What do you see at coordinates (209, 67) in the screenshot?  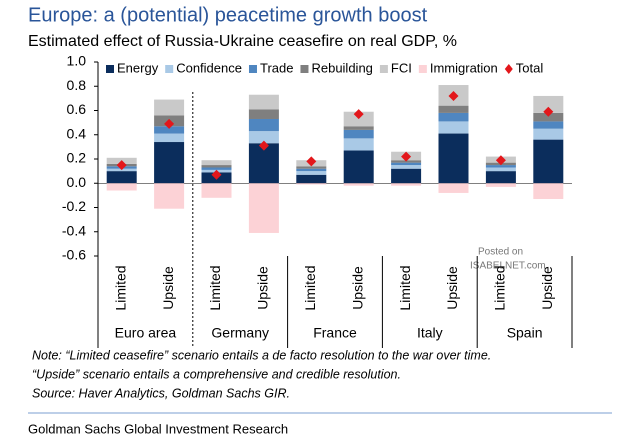 I see `legend-label: Confidence` at bounding box center [209, 67].